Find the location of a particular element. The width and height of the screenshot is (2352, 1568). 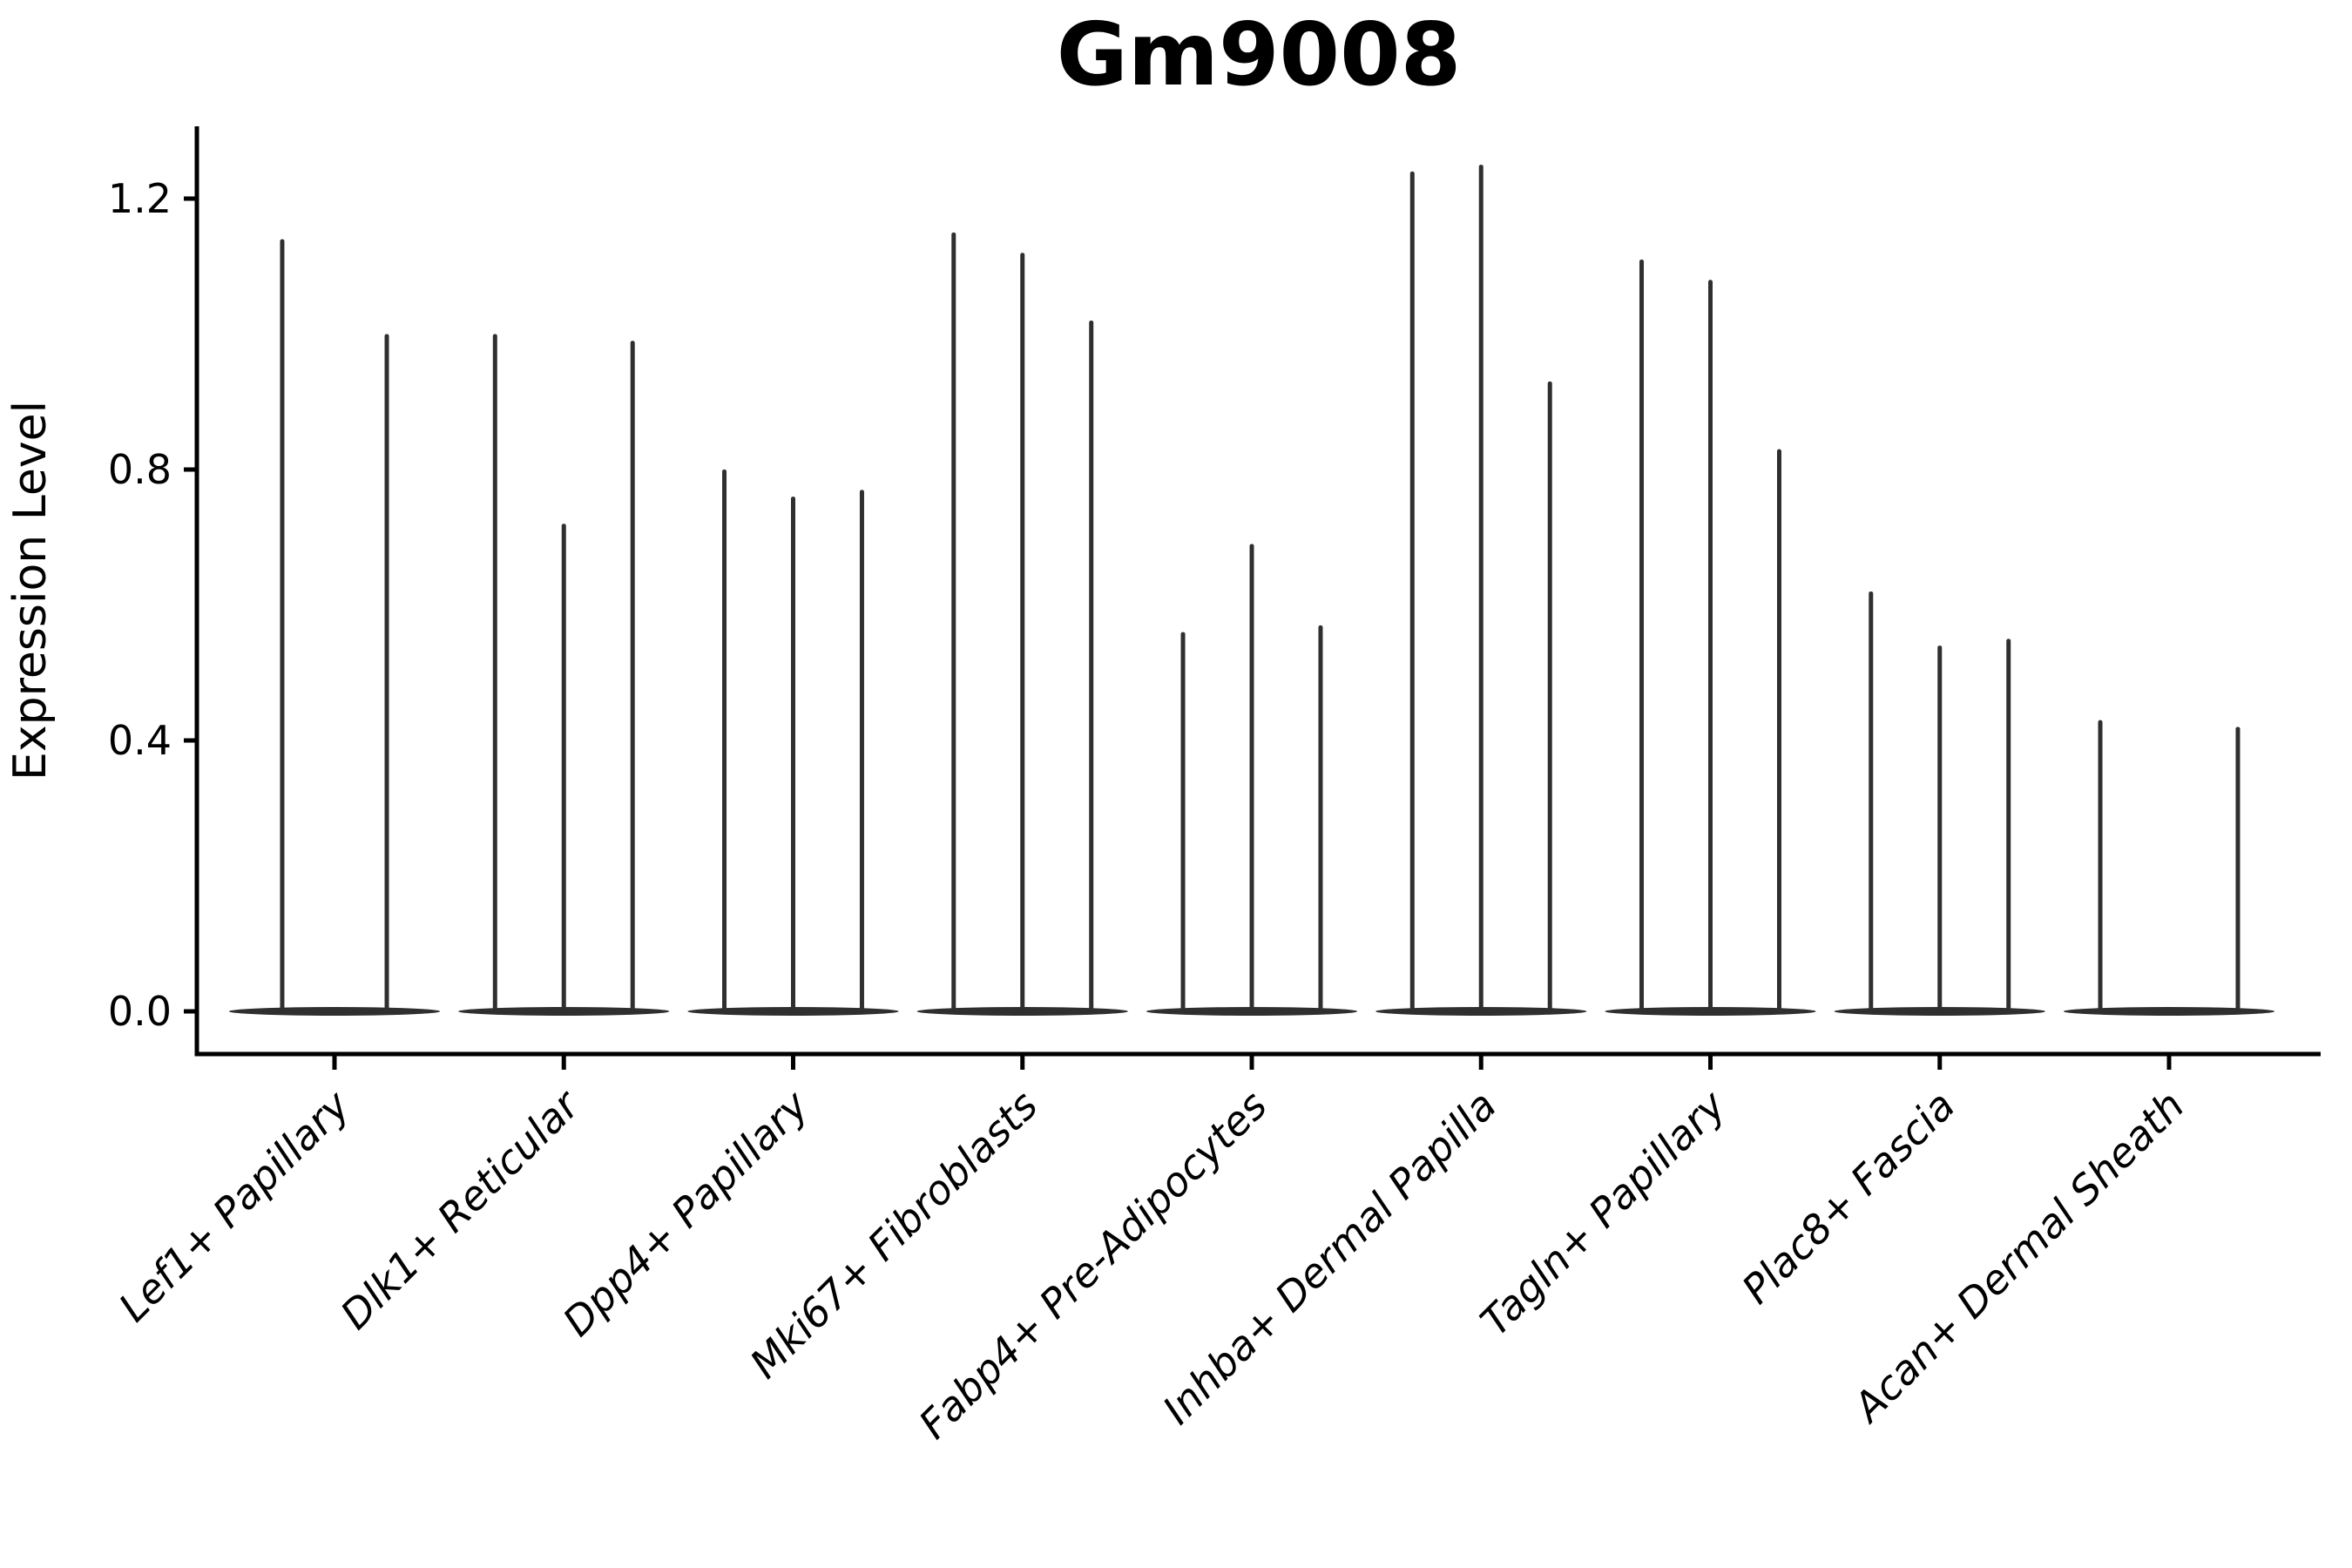

y-tick-label: 0.8 is located at coordinates (140, 470).